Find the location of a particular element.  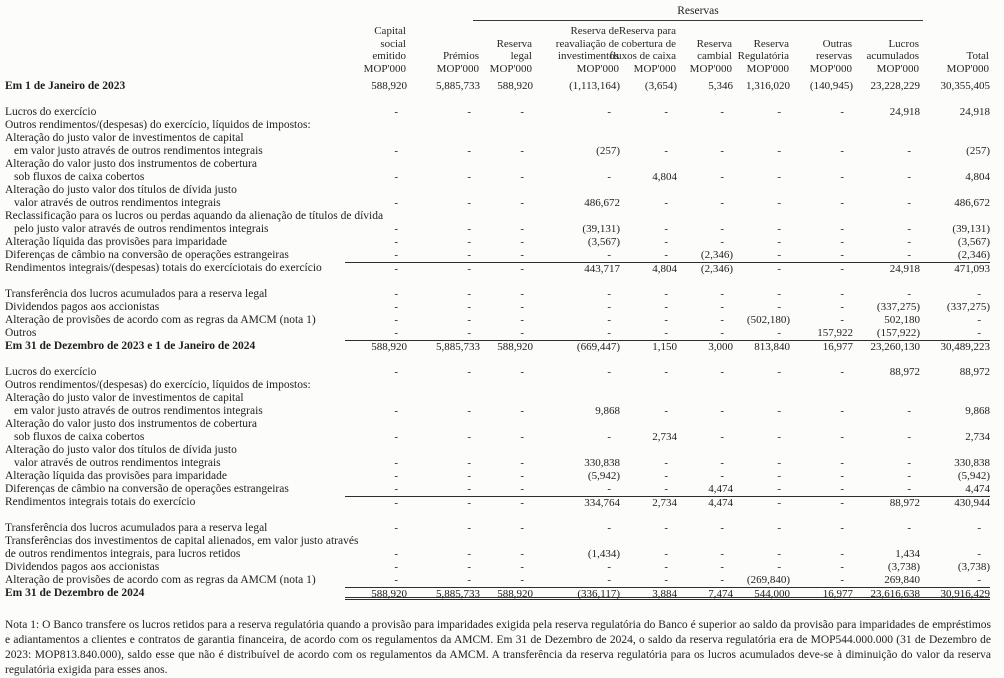

cell-cobertura: 4,804 is located at coordinates (664, 269).